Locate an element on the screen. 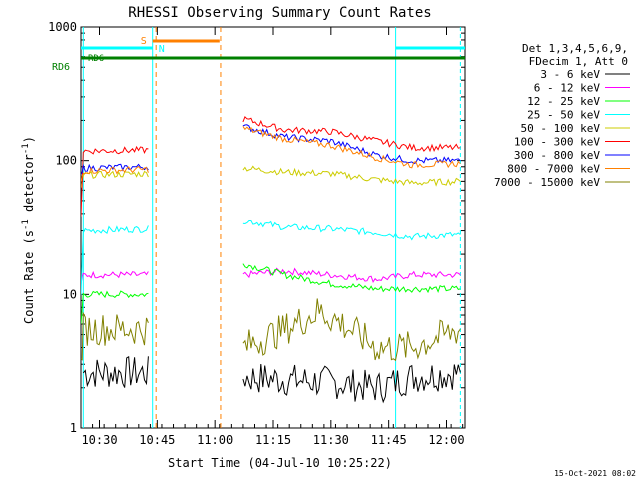 The height and width of the screenshot is (480, 640). x-tick-label: 11:30 is located at coordinates (331, 440).